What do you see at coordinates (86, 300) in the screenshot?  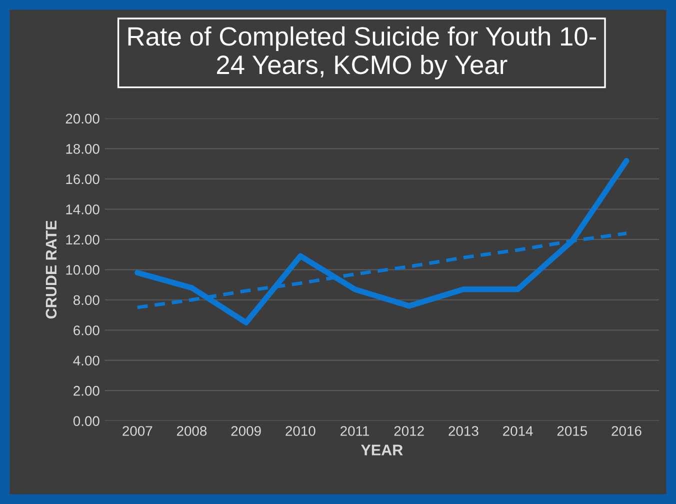 I see `y-tick-label: 8.00` at bounding box center [86, 300].